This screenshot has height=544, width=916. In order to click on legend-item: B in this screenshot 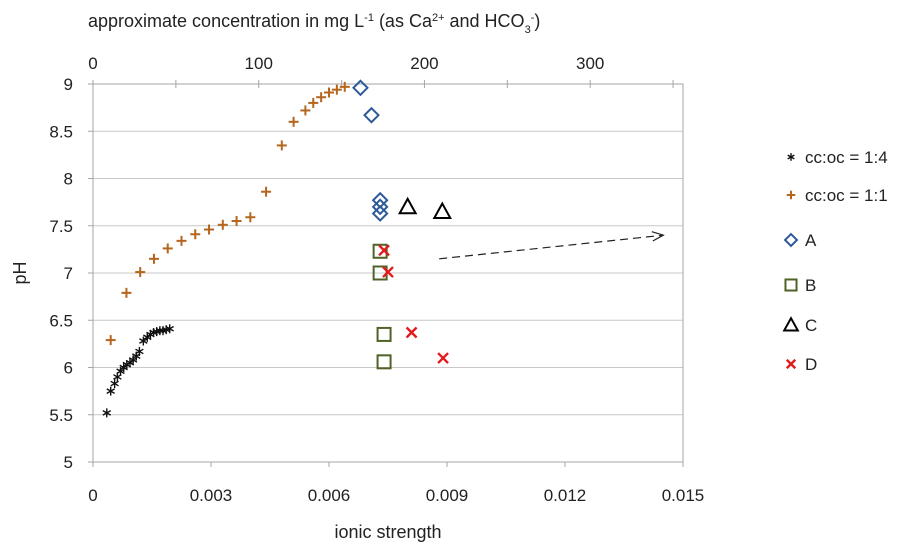, I will do `click(800, 285)`.